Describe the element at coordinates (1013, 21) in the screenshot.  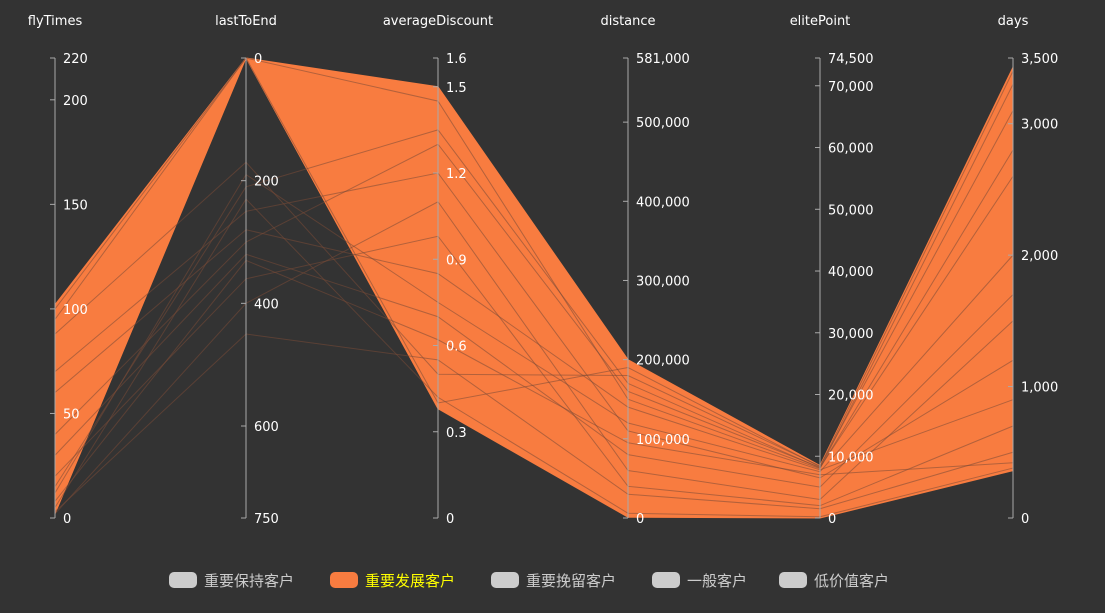
I see `axis-name: days` at that location.